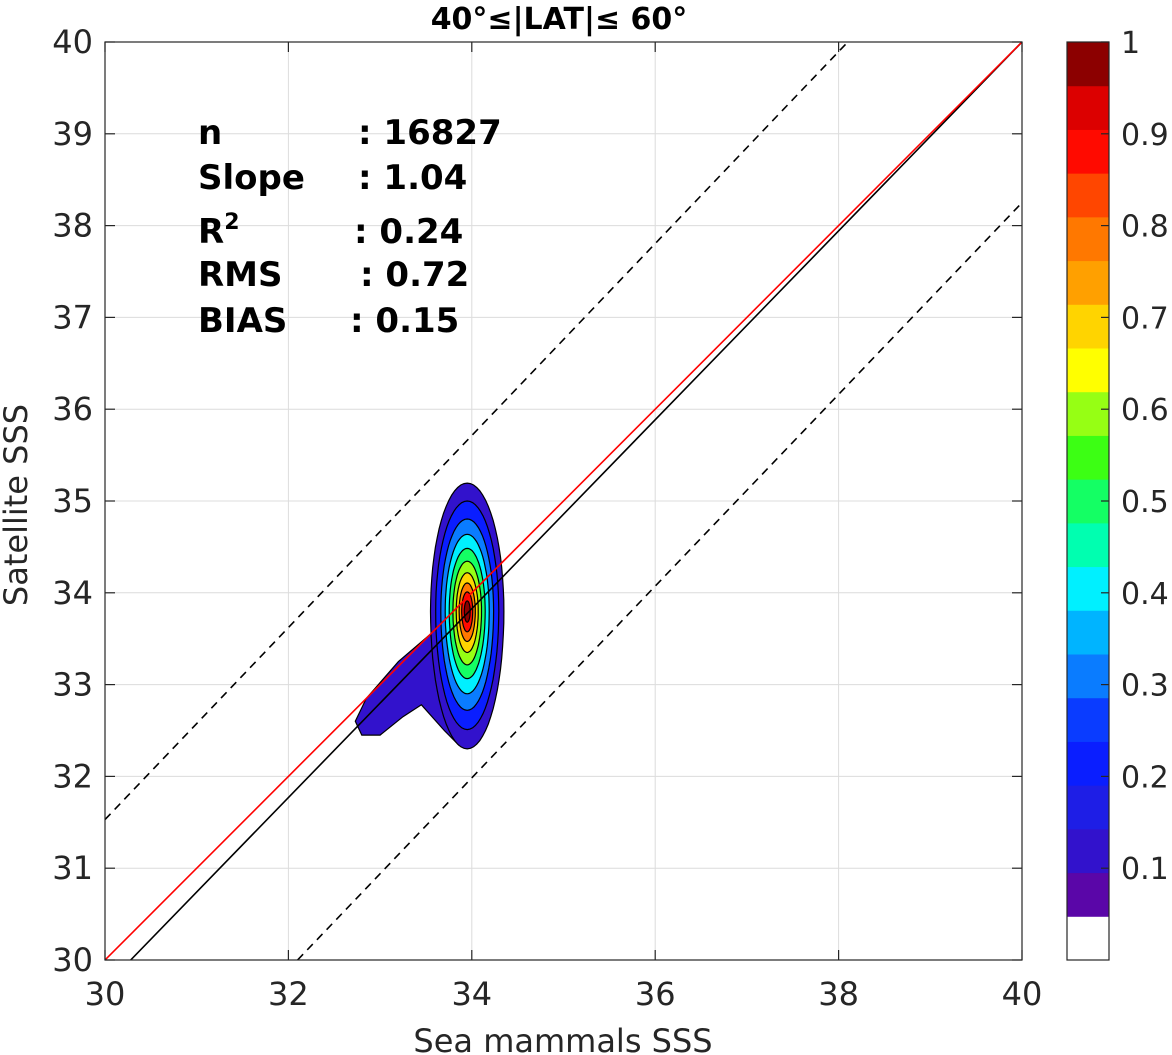 This screenshot has width=1172, height=1055. What do you see at coordinates (414, 275) in the screenshot?
I see `stat-value: : 0.72` at bounding box center [414, 275].